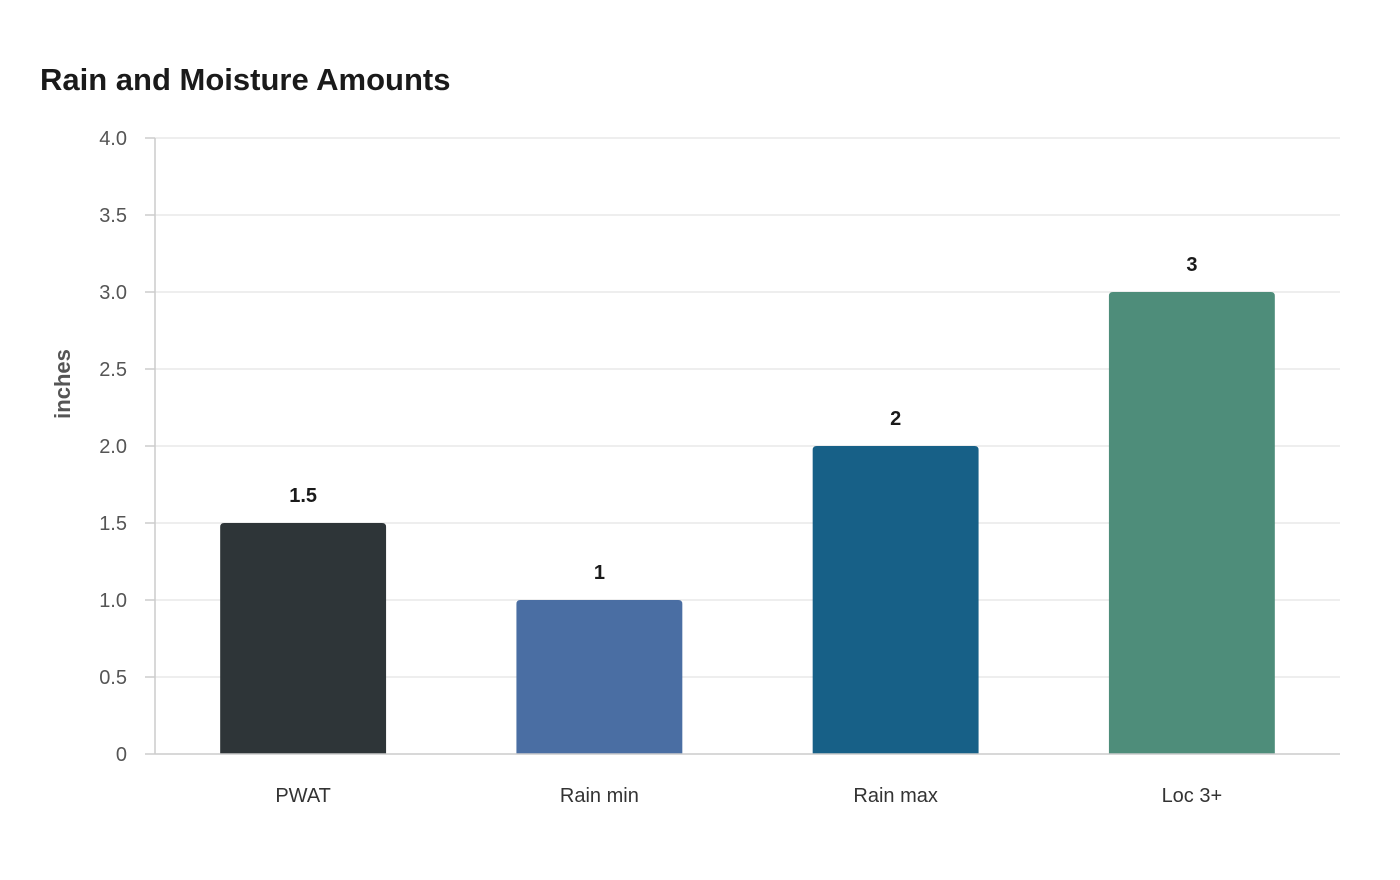 This screenshot has width=1400, height=880. What do you see at coordinates (113, 139) in the screenshot?
I see `y-tick-label: 4.0` at bounding box center [113, 139].